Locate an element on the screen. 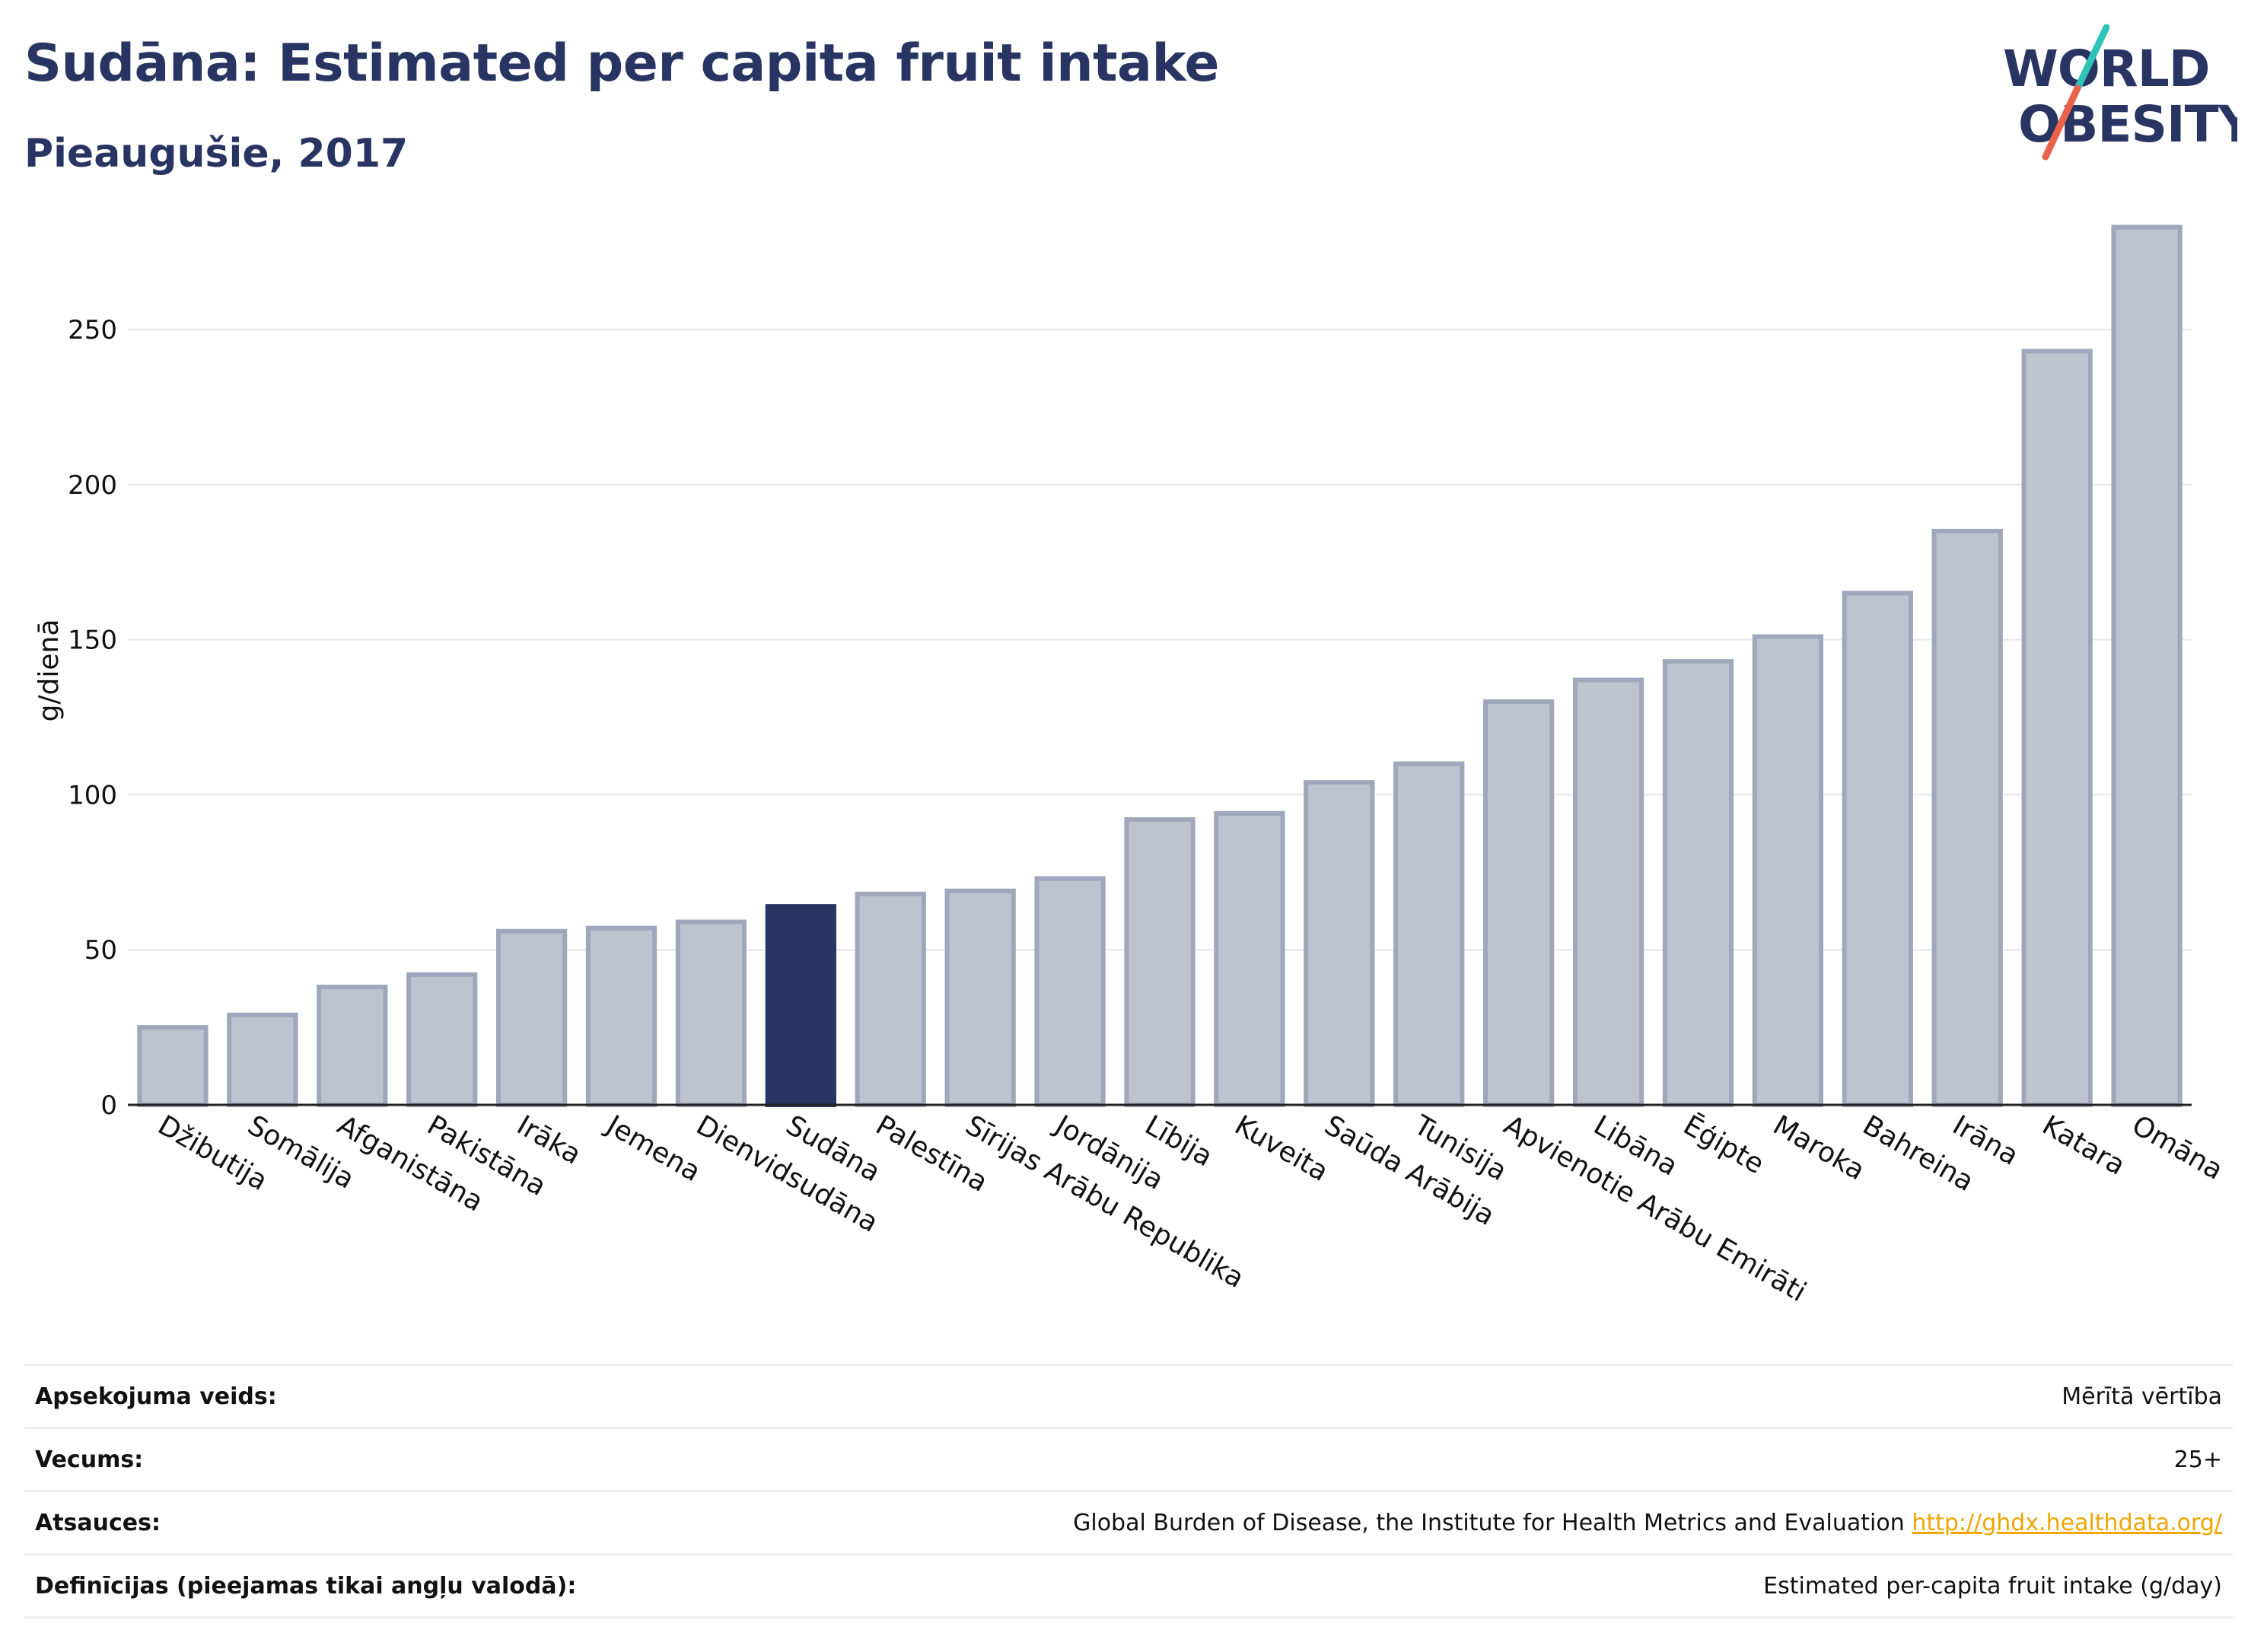 The width and height of the screenshot is (2251, 1652). bar-Libāna is located at coordinates (1608, 892).